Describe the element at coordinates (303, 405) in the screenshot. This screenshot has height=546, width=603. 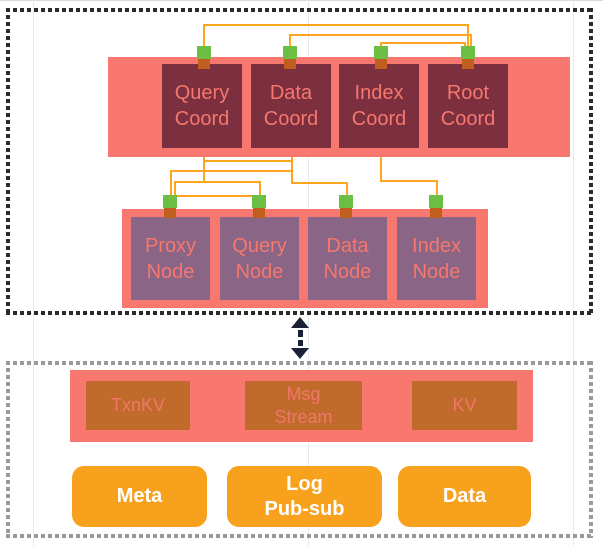
I see `msg-stream-box: Msg Stream` at that location.